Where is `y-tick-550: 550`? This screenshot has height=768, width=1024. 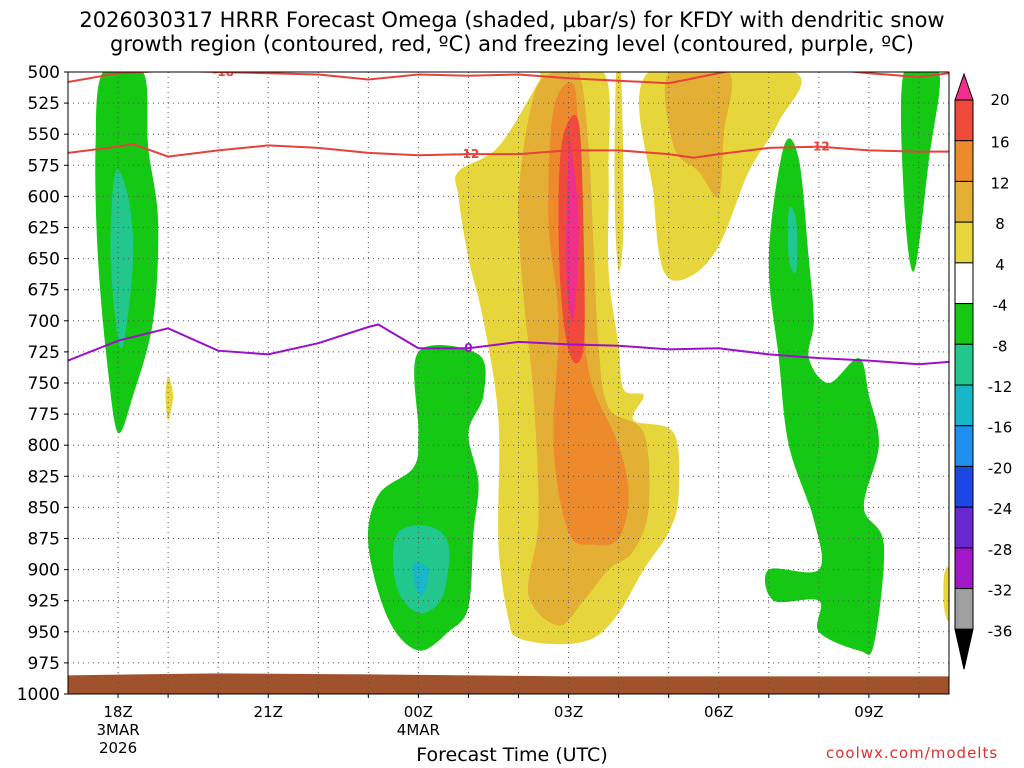 y-tick-550: 550 is located at coordinates (44, 135).